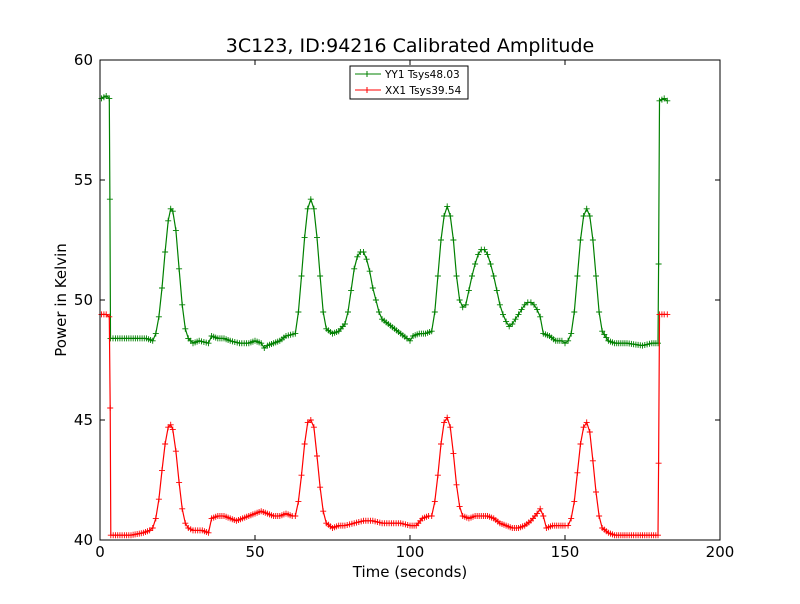 The image size is (800, 604). I want to click on x-tick-label: 150, so click(565, 552).